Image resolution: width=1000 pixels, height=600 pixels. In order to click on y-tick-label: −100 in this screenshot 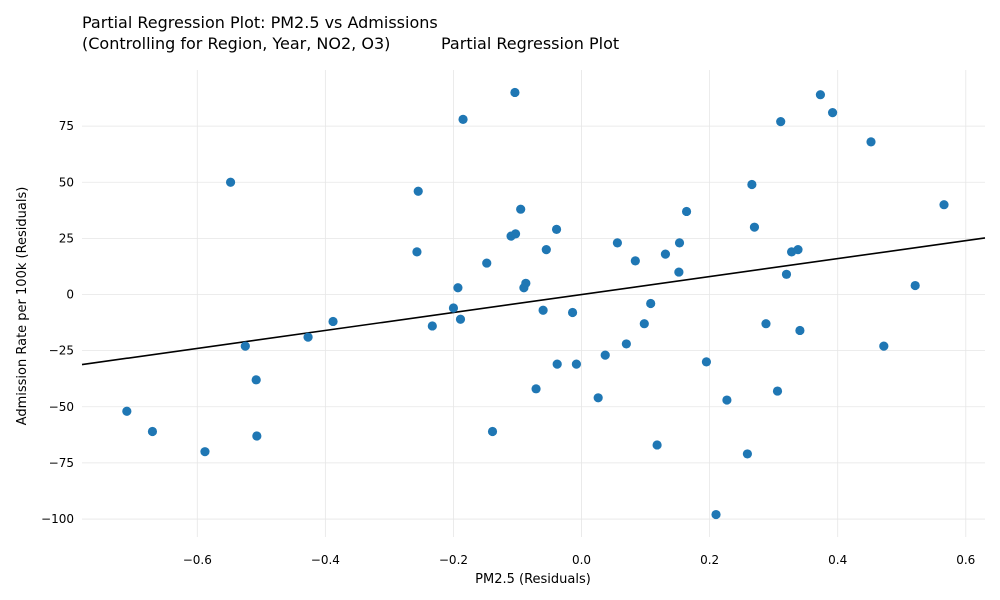, I will do `click(57, 519)`.